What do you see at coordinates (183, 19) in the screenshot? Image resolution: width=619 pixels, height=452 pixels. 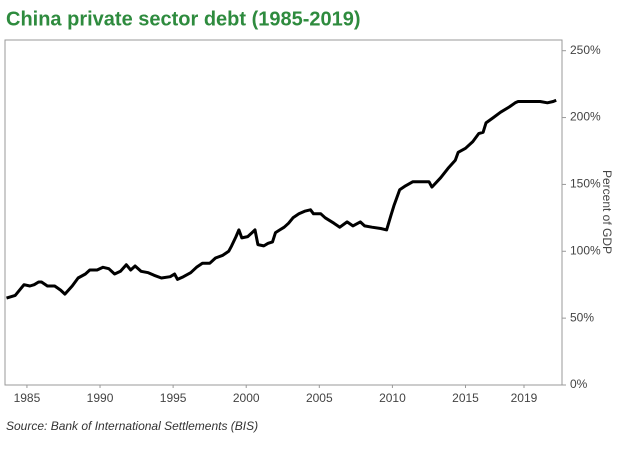 I see `chart-title: China private sector debt (1985-2019)` at bounding box center [183, 19].